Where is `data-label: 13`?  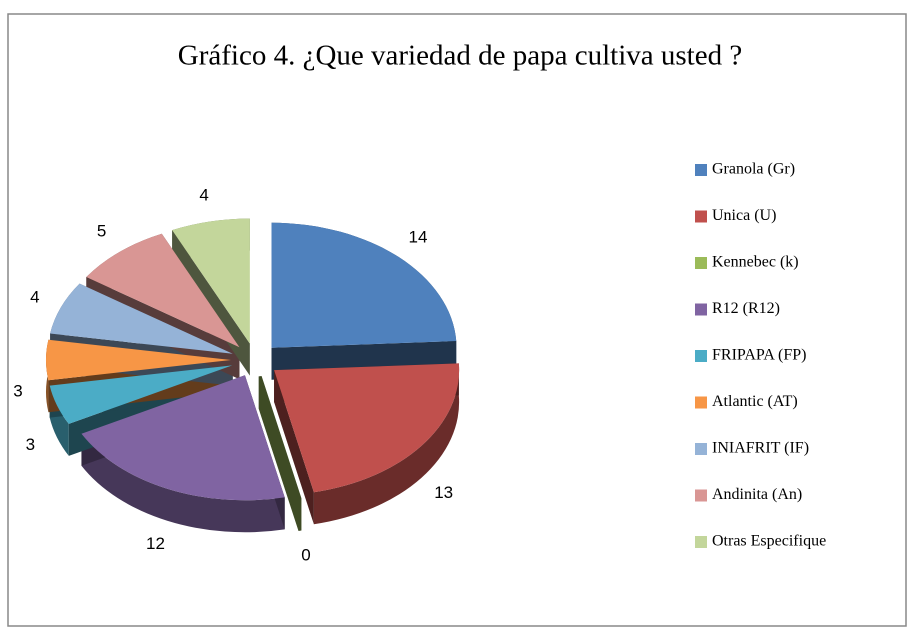
data-label: 13 is located at coordinates (443, 492).